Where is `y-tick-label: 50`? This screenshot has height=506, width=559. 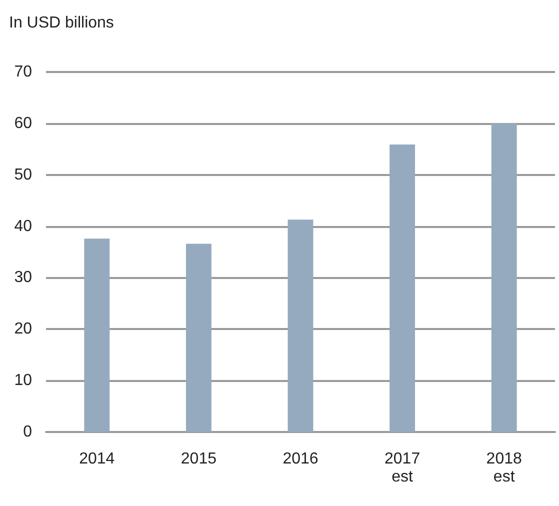 y-tick-label: 50 is located at coordinates (23, 175).